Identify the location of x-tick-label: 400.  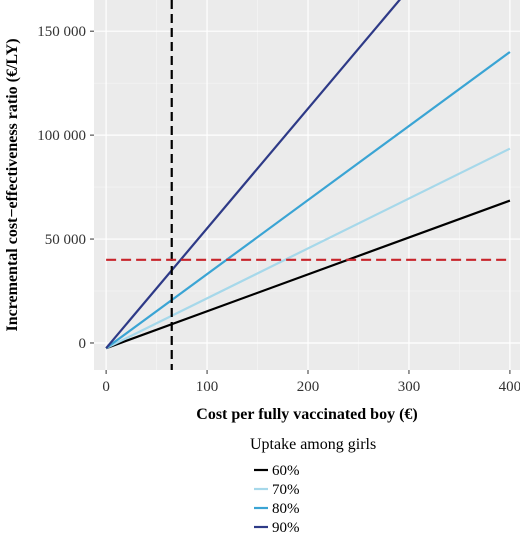
(509, 387).